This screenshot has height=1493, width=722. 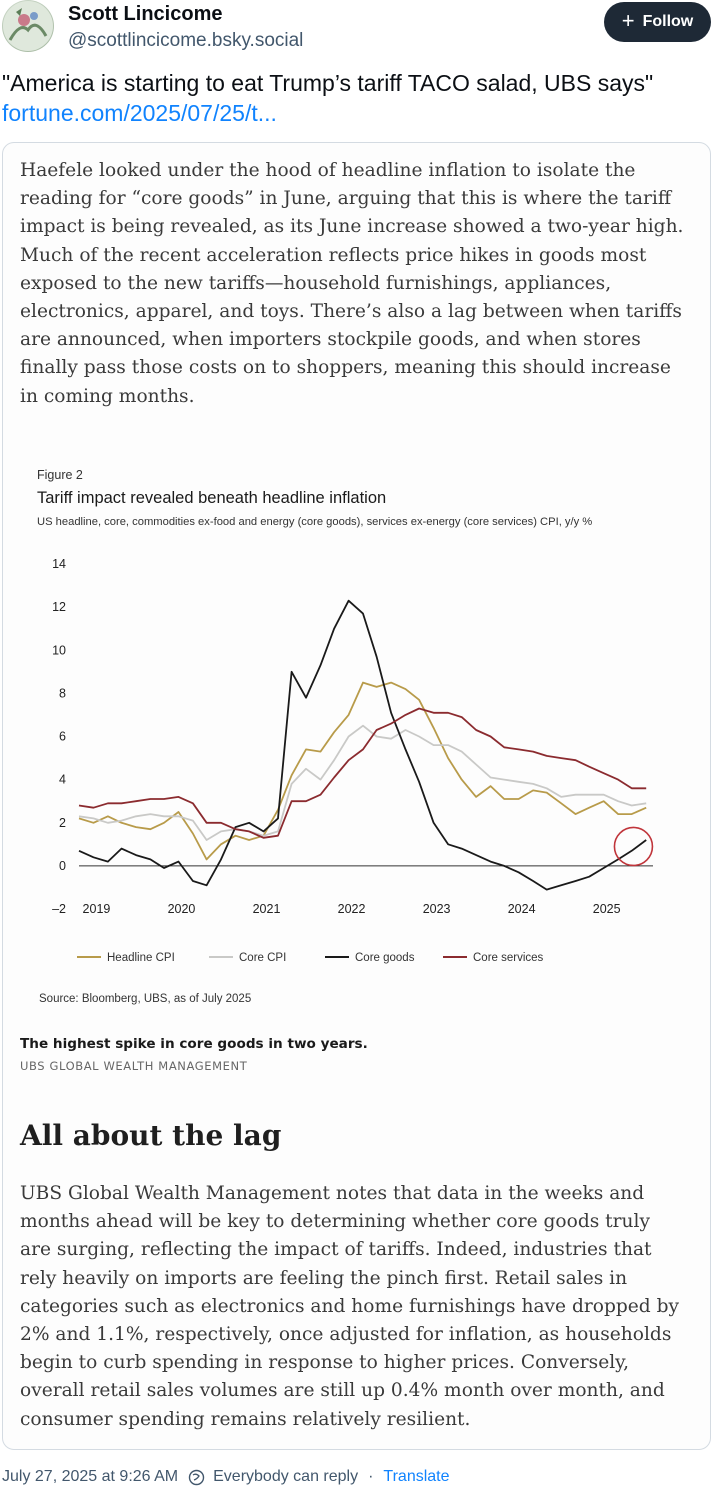 I want to click on plus-icon: +, so click(x=628, y=20).